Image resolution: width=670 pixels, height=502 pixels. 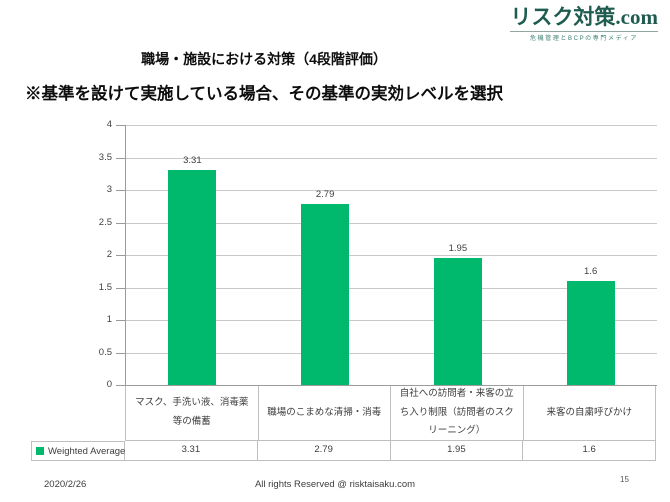 I want to click on category-label: 自社への訪問者・来客の立ち入り制限（訪問者のスクリーニング）, so click(x=457, y=413).